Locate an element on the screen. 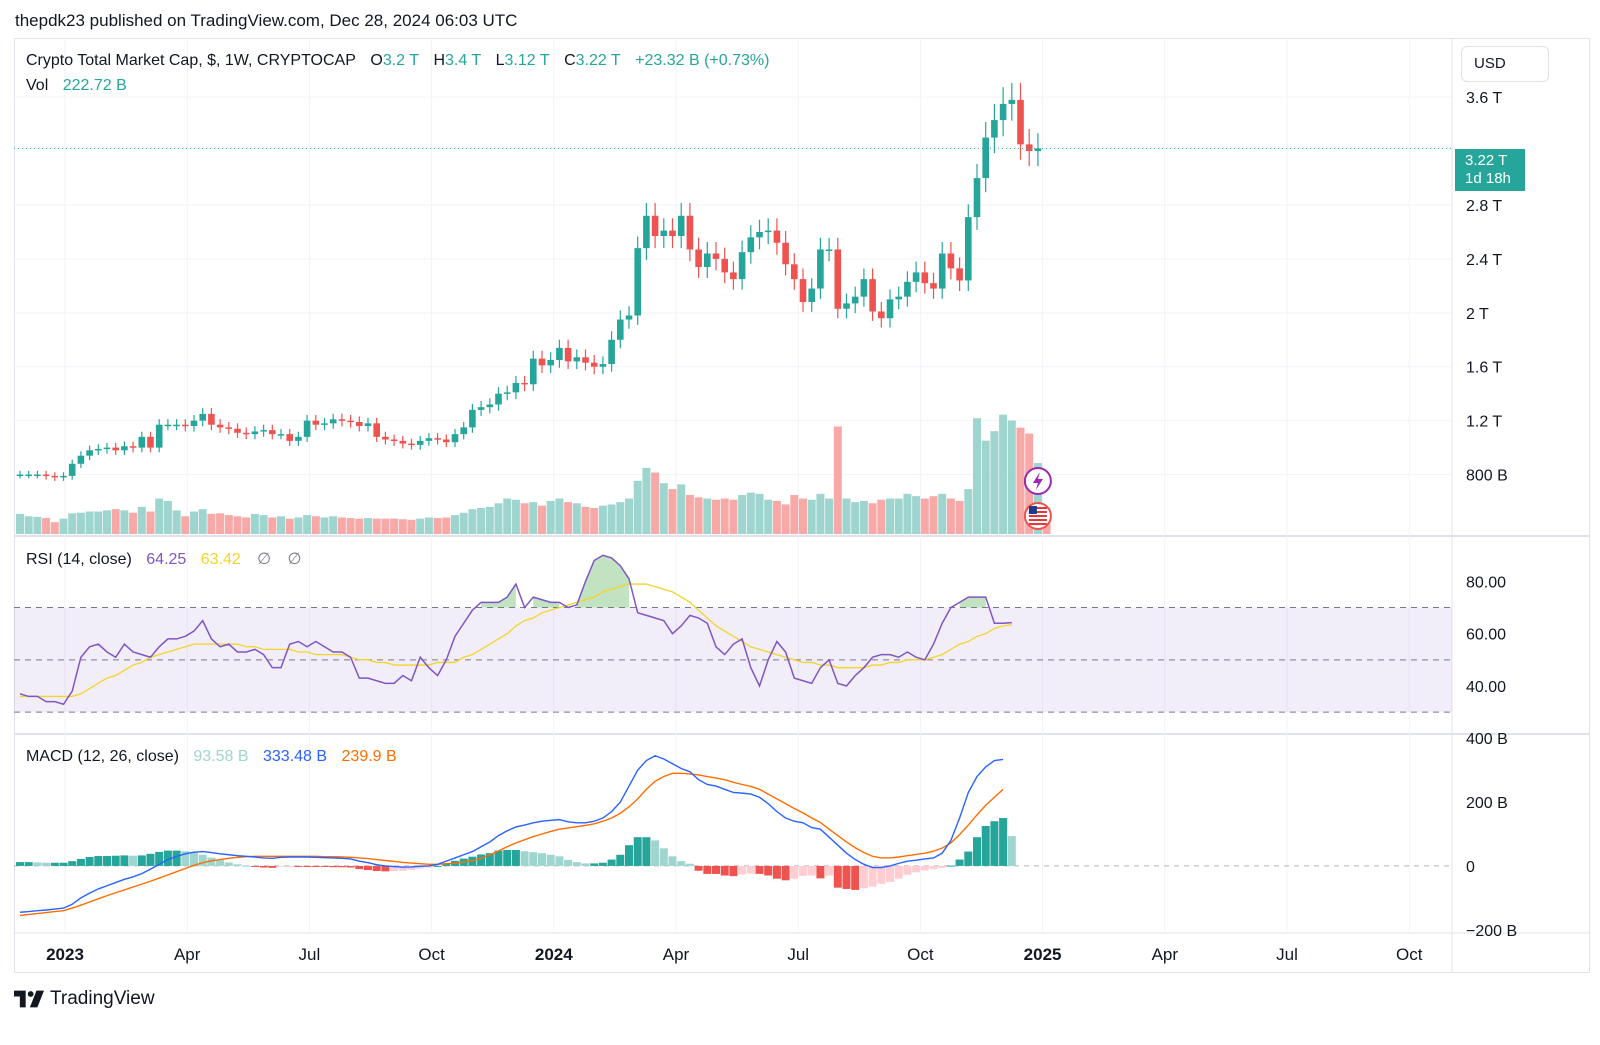 The height and width of the screenshot is (1045, 1600). bar-countdown: 1d 18h is located at coordinates (1488, 178).